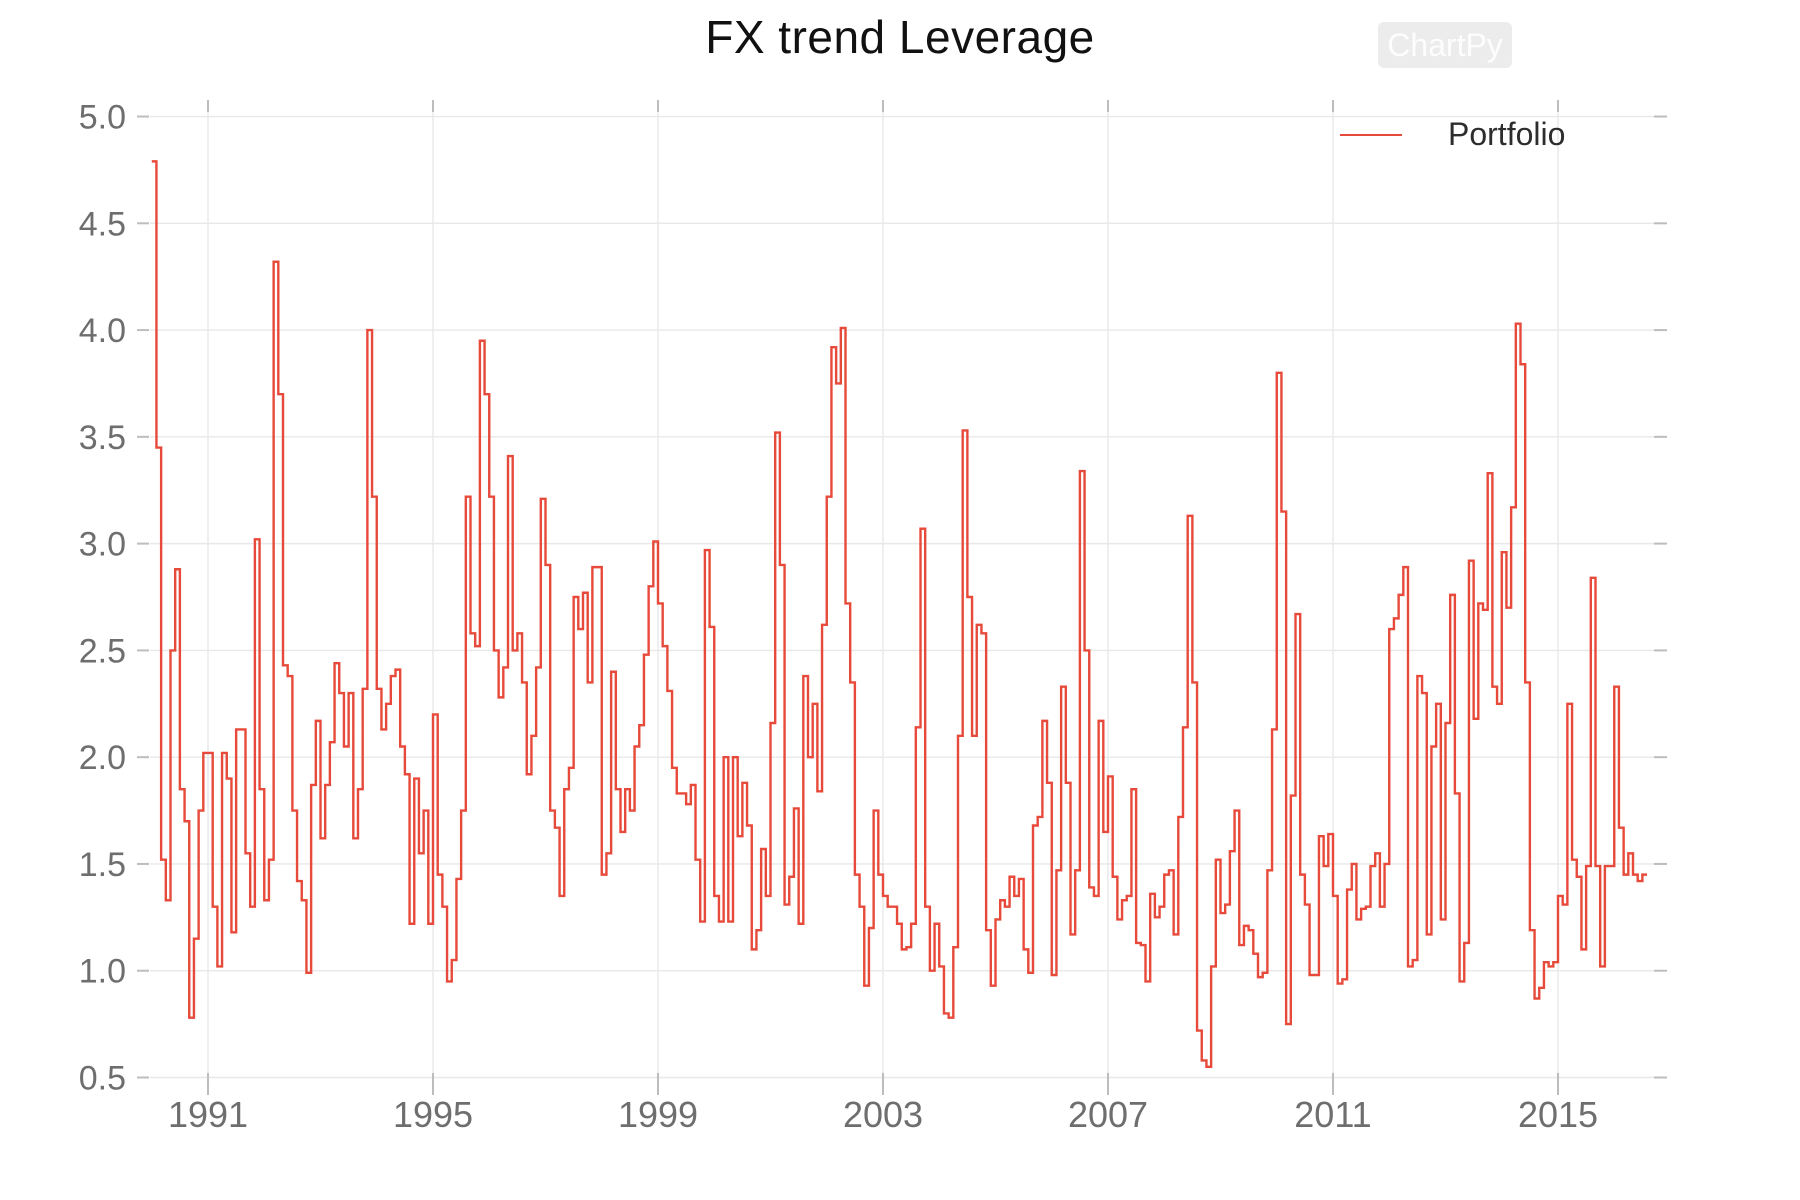  I want to click on legend: Portfolio, so click(1452, 134).